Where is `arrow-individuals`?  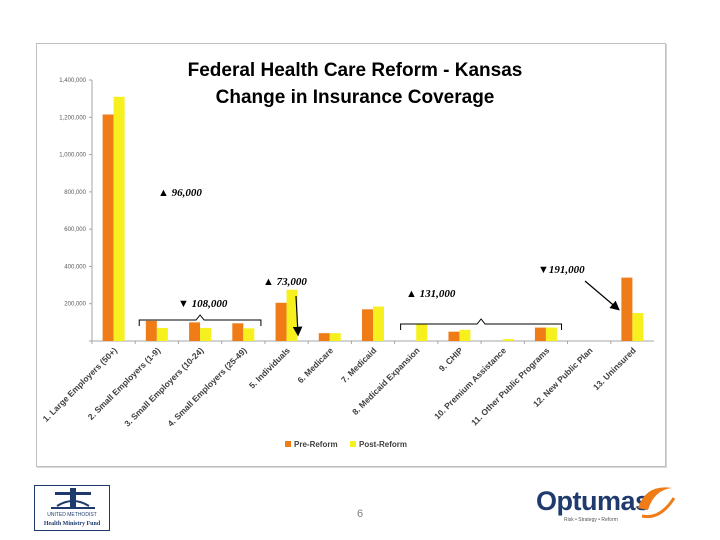 arrow-individuals is located at coordinates (297, 316).